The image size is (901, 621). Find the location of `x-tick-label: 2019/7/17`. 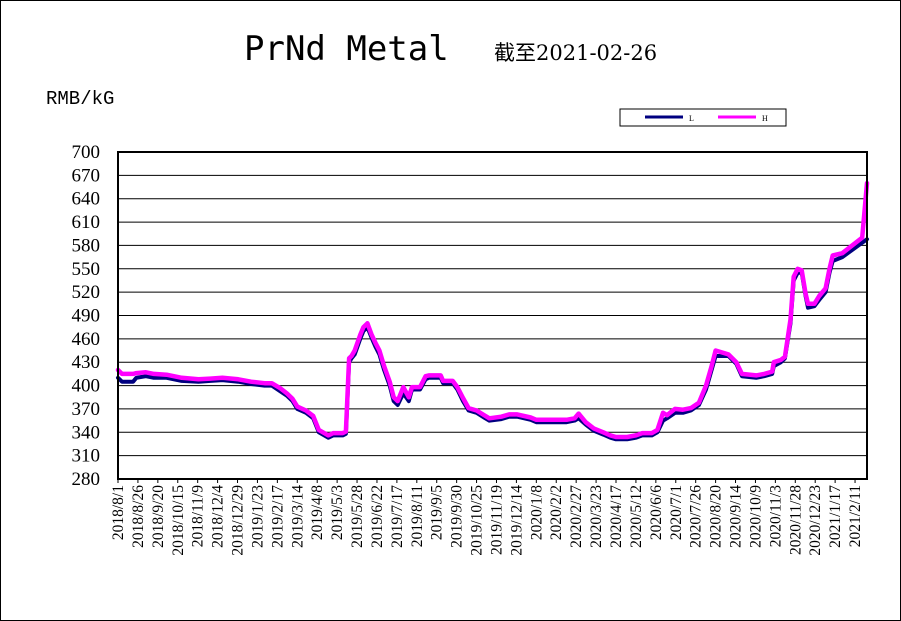

x-tick-label: 2019/7/17 is located at coordinates (397, 516).